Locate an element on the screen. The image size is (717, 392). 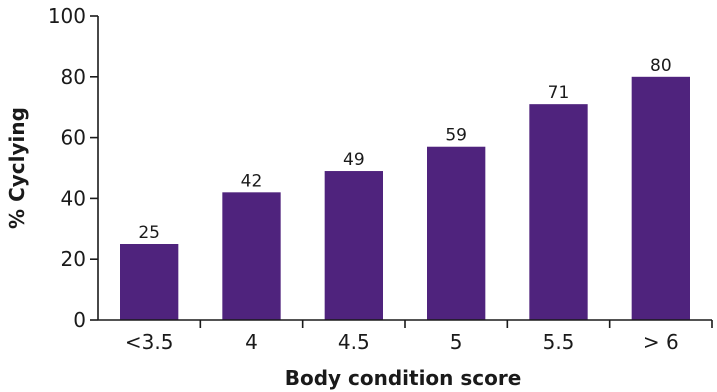
x-tick-label: 4.5 is located at coordinates (354, 342).